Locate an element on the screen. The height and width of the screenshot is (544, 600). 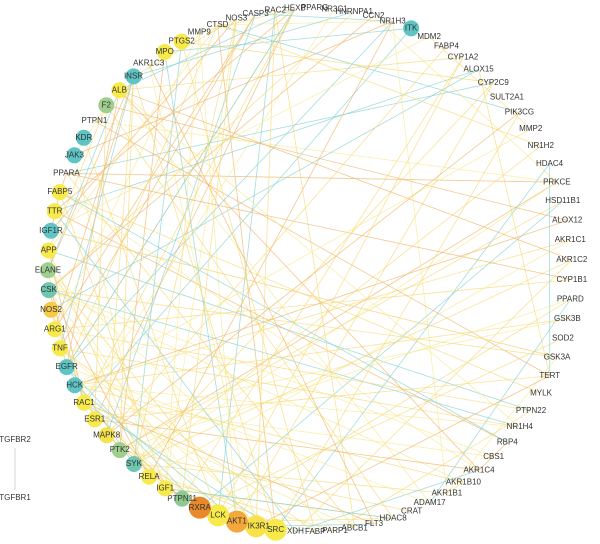
node-label: LCK is located at coordinates (218, 514).